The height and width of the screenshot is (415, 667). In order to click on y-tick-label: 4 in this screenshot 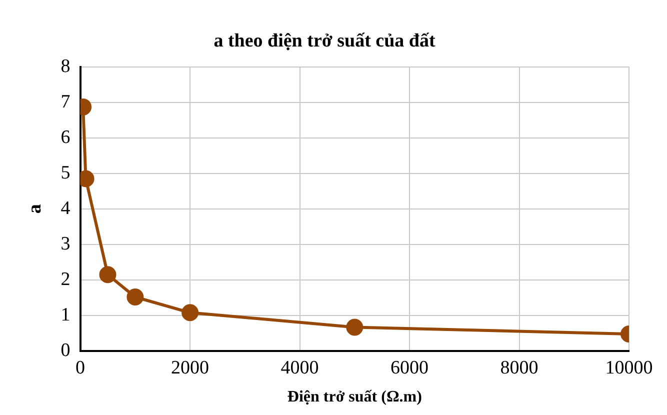, I will do `click(65, 208)`.